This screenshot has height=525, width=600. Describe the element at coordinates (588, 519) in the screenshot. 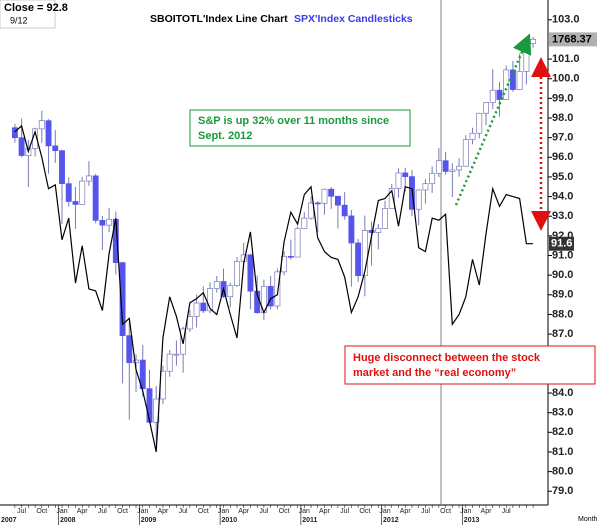

I see `x-axis-label: Month` at that location.